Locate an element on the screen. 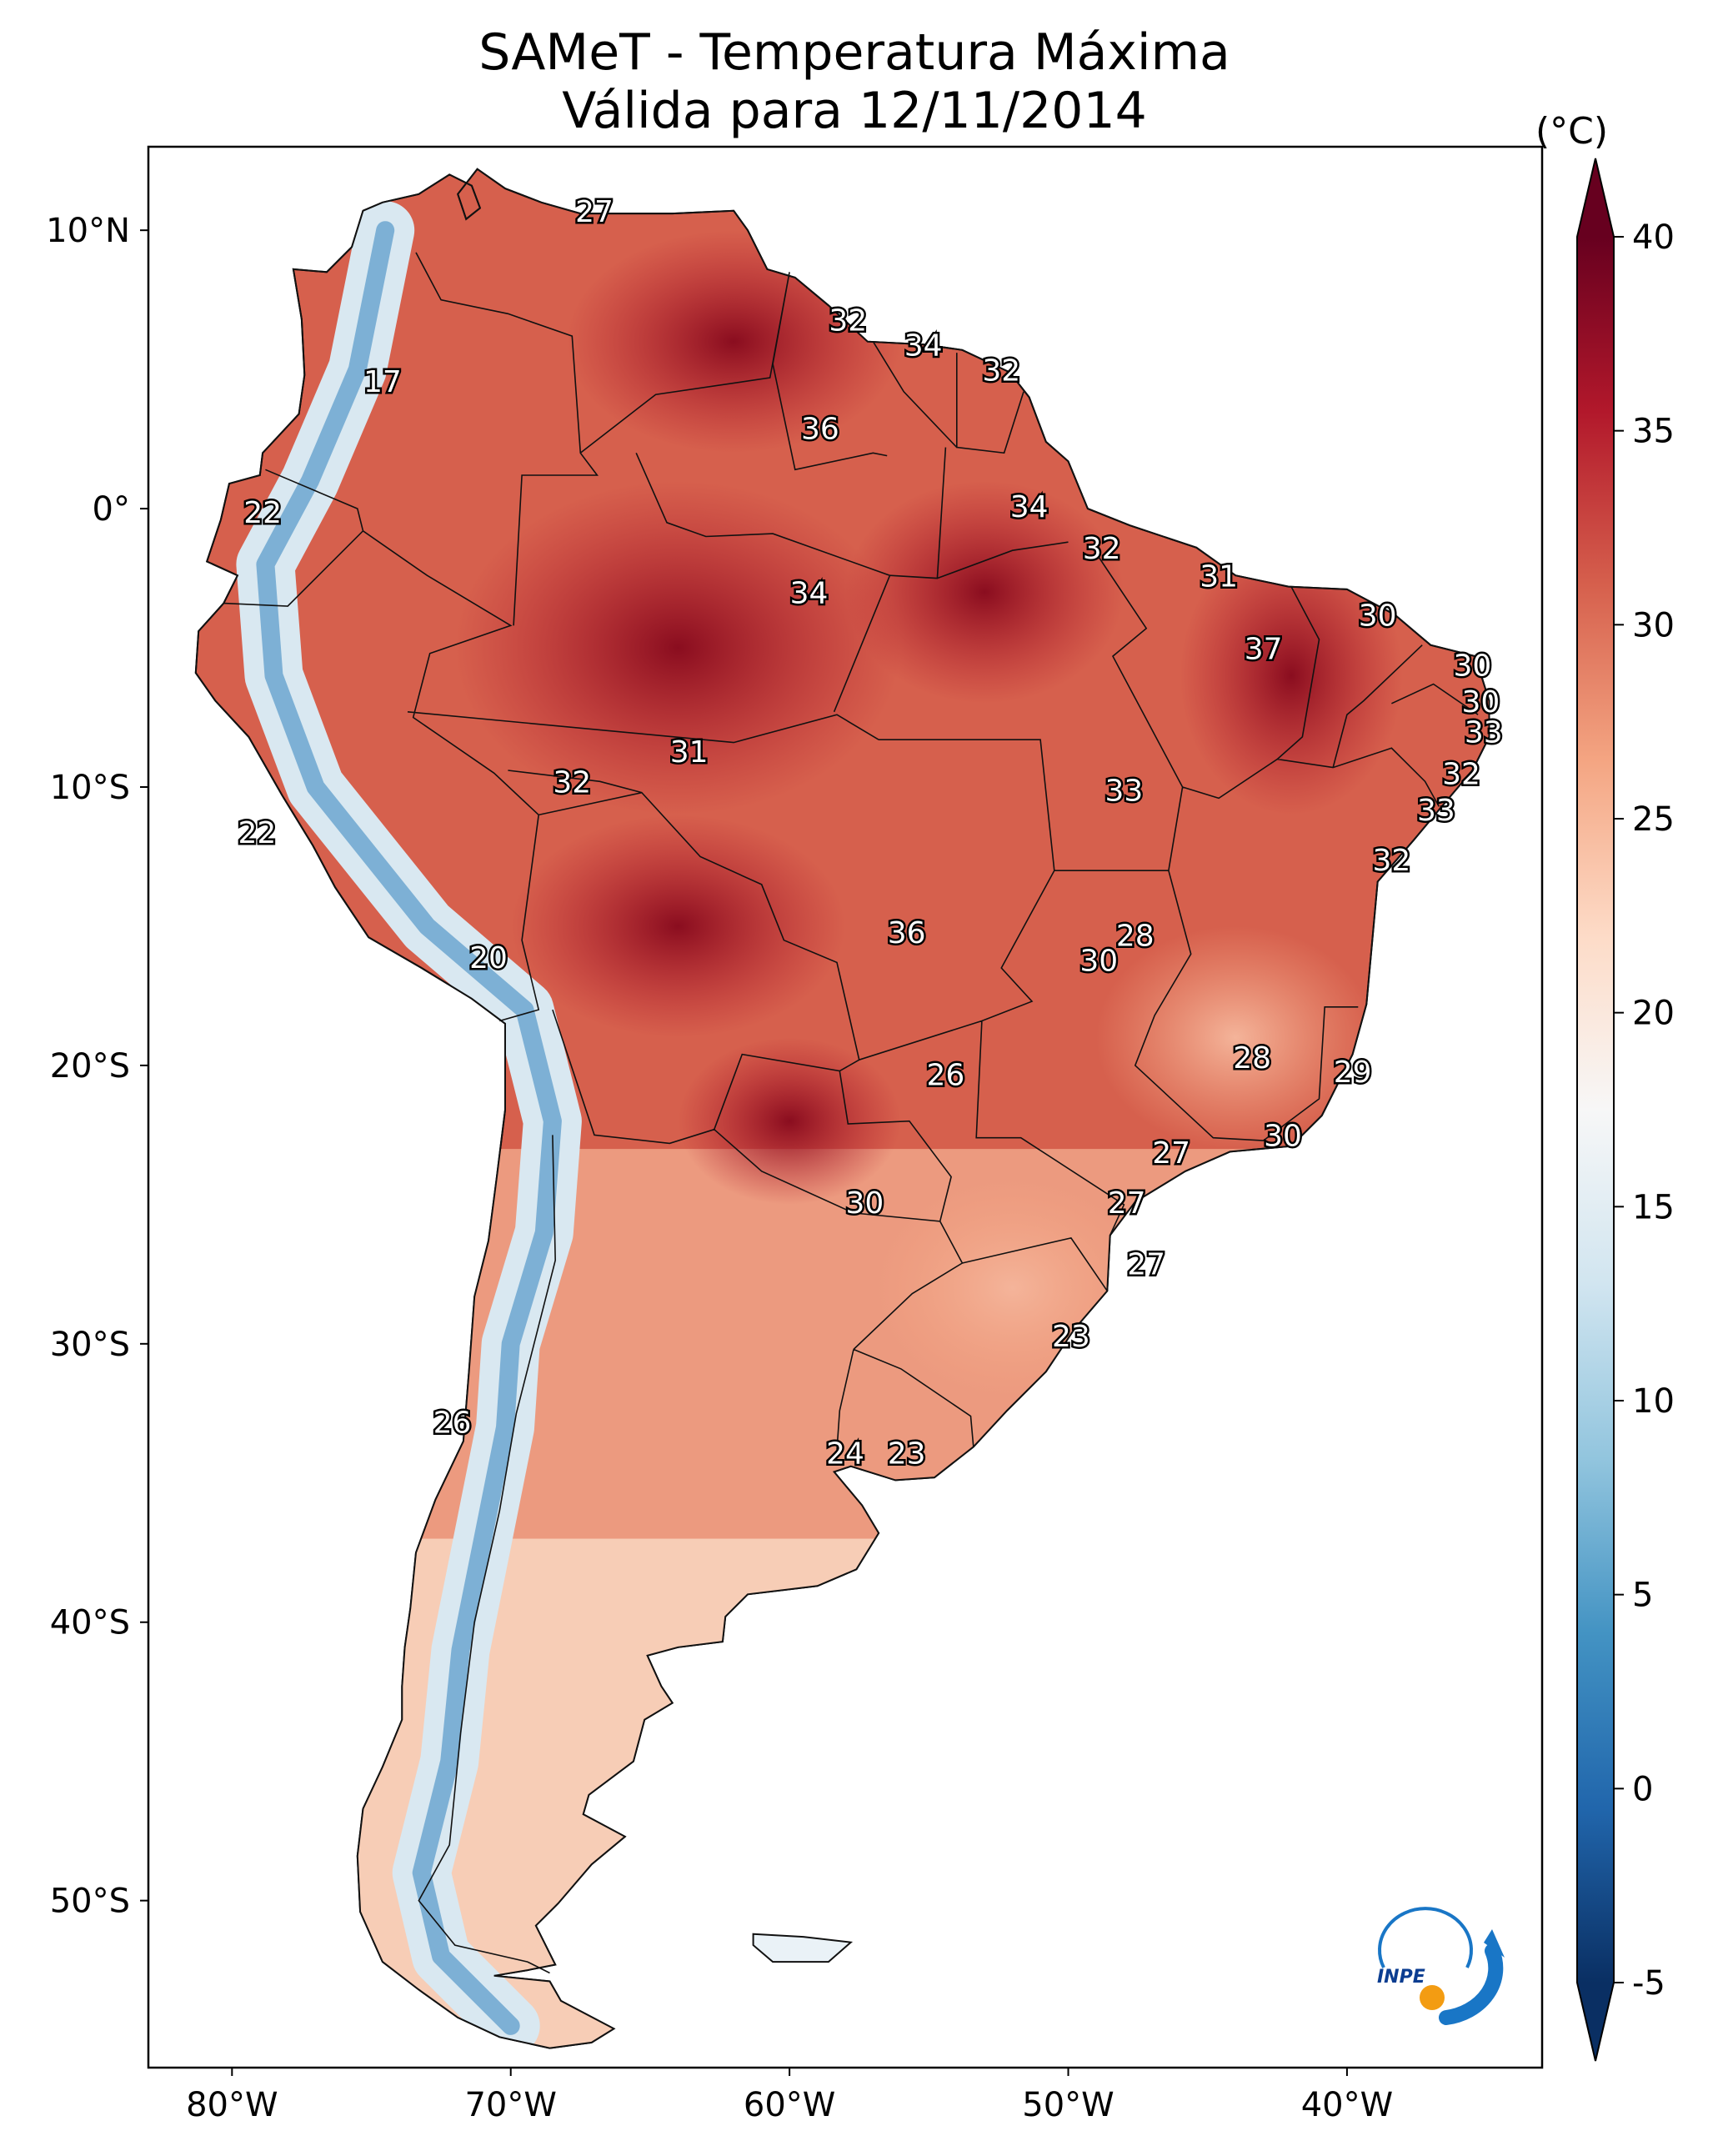 Image resolution: width=1723 pixels, height=2156 pixels. colorbar-tick-label: 25 is located at coordinates (1653, 819).